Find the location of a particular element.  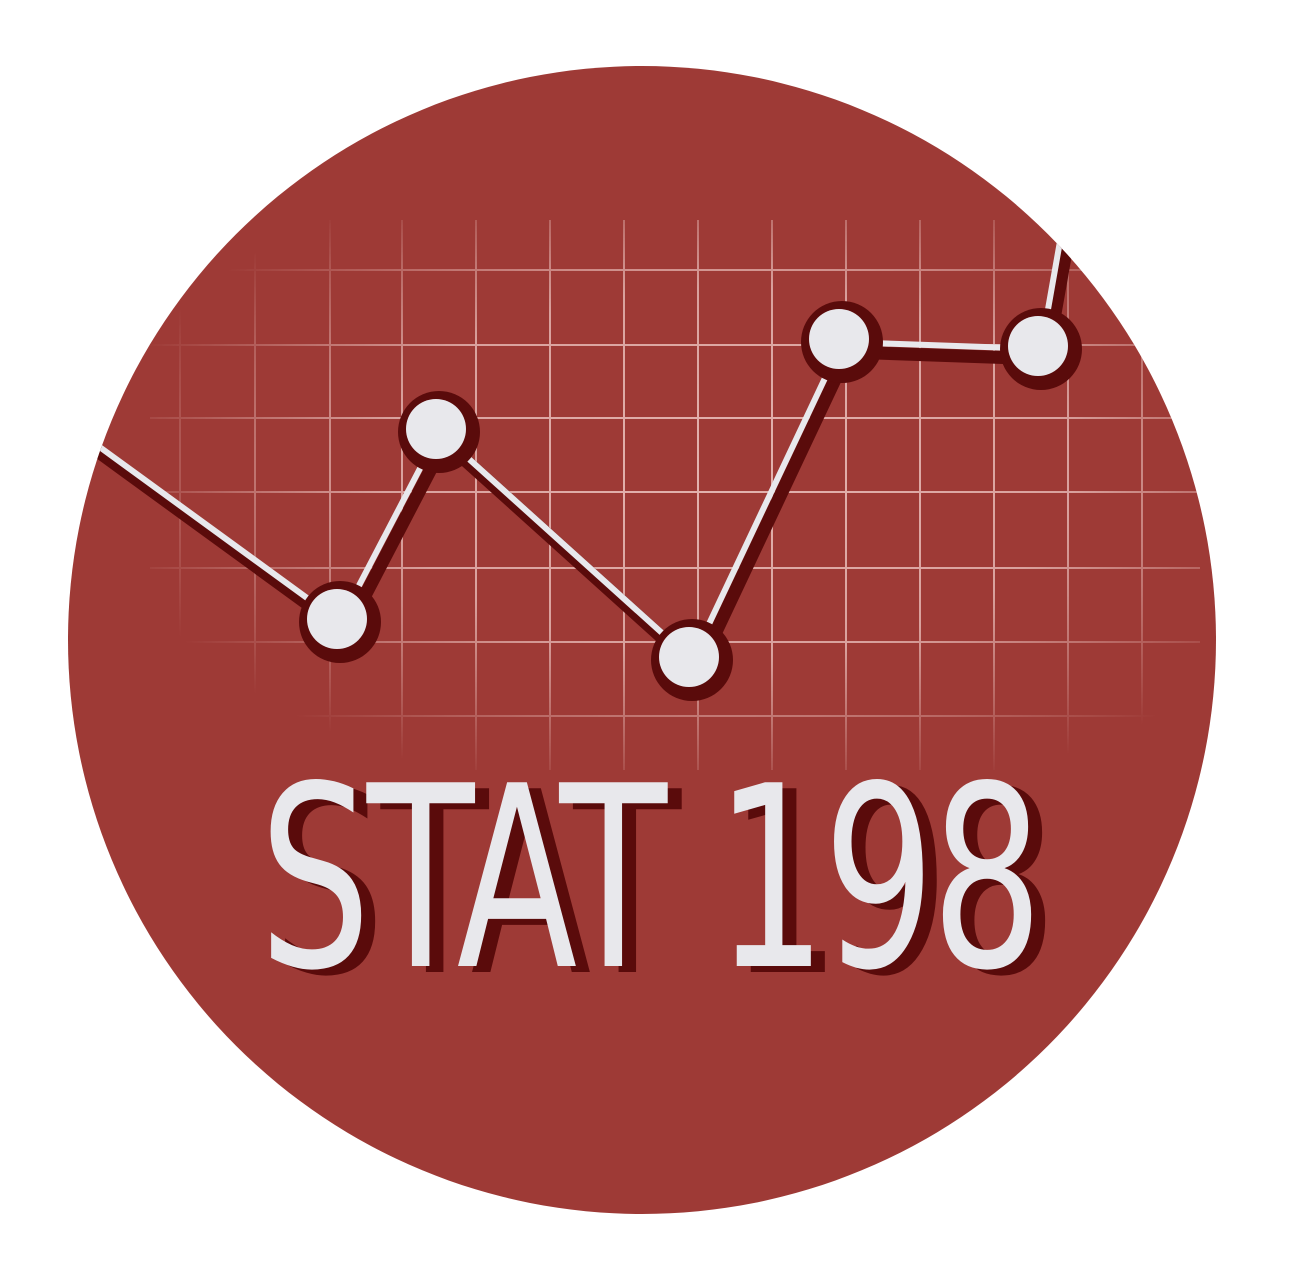

logo-text-shadow: STAT 198 is located at coordinates (663, 885).